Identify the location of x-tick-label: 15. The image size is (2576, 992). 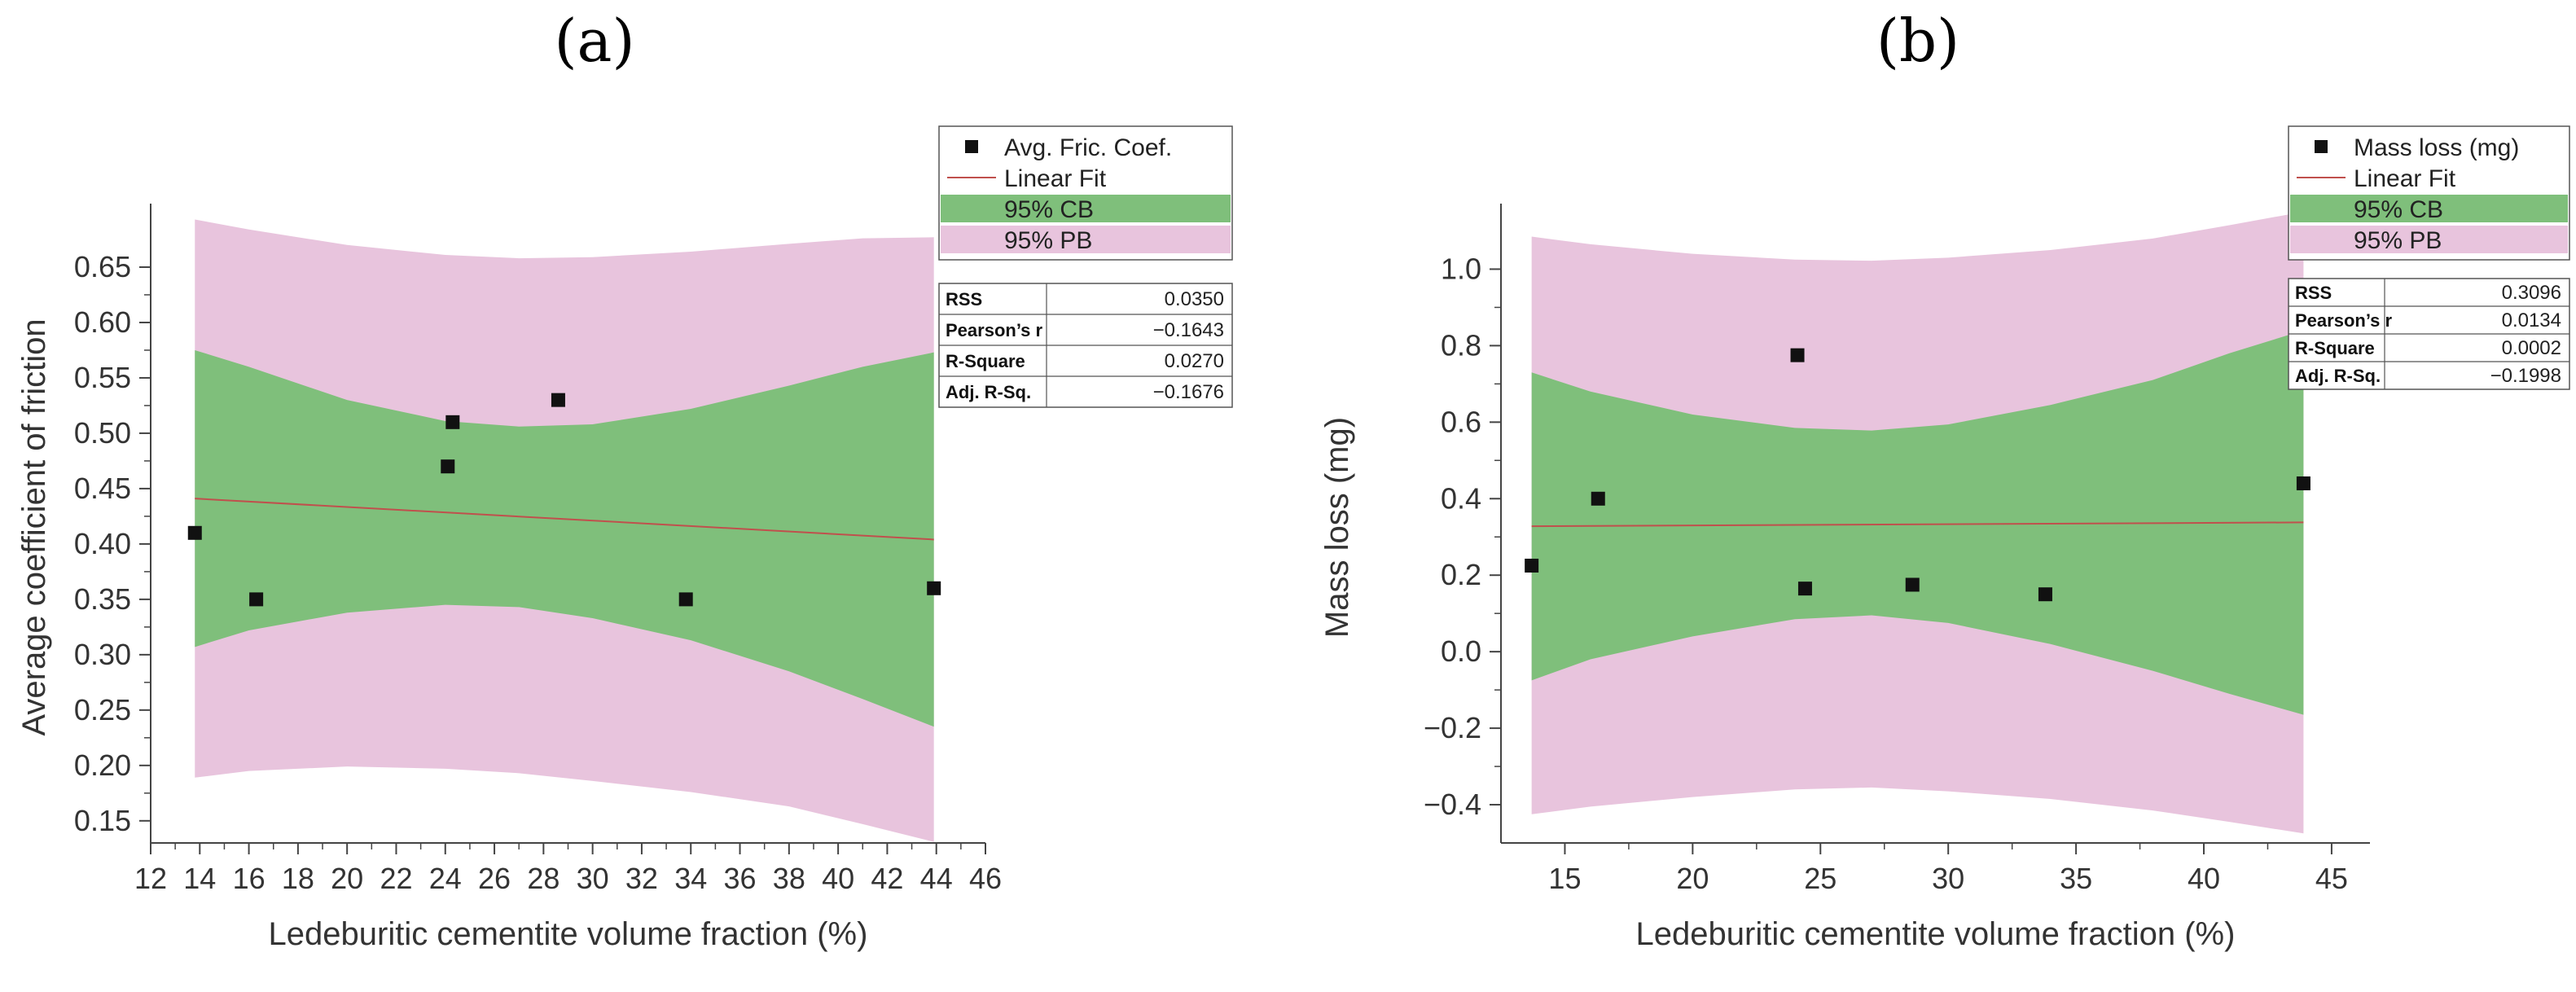
(1564, 878).